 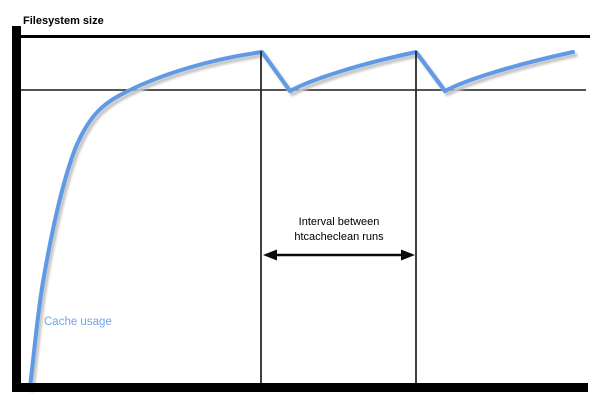 I want to click on interval-annotation-line1: Interval between, so click(x=339, y=222).